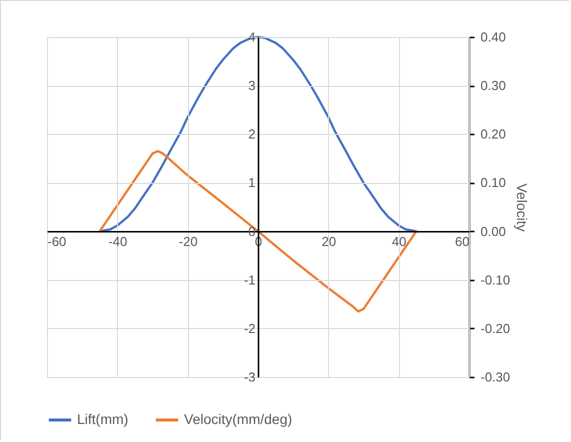 The height and width of the screenshot is (442, 571). What do you see at coordinates (493, 231) in the screenshot?
I see `y2-tick-label: 0.00` at bounding box center [493, 231].